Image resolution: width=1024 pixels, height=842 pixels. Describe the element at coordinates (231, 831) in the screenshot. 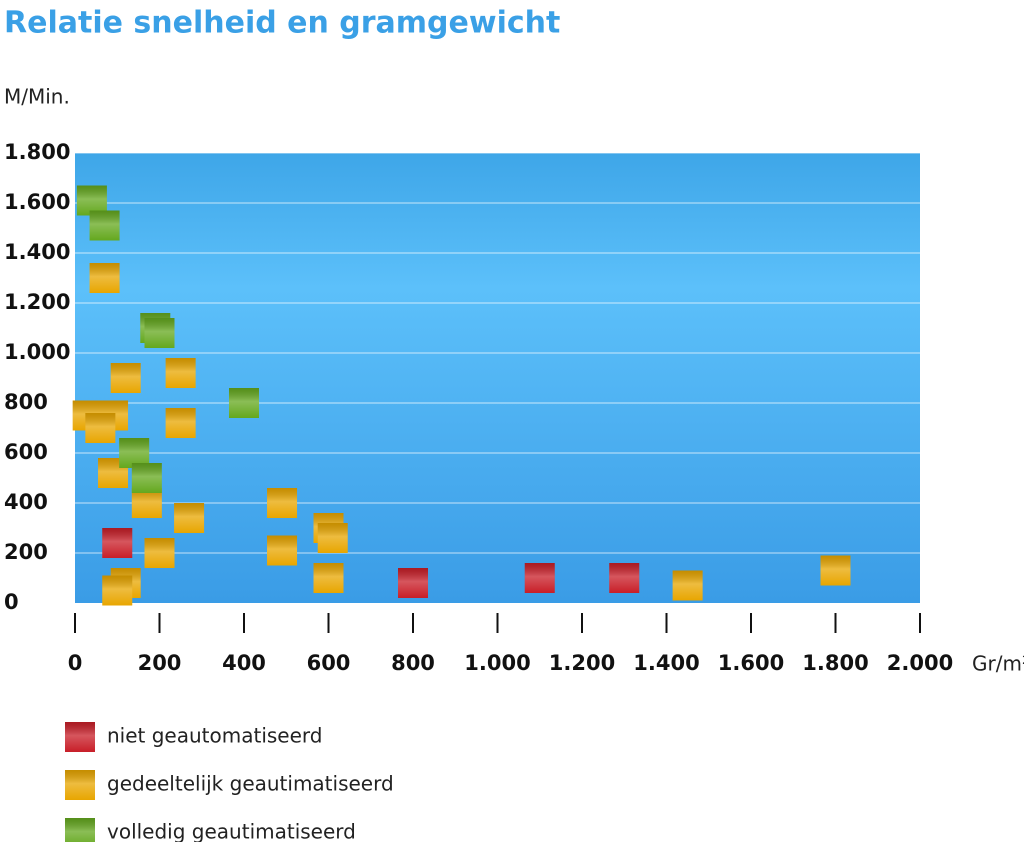

I see `legend-label: volledig geautimatiseerd` at that location.